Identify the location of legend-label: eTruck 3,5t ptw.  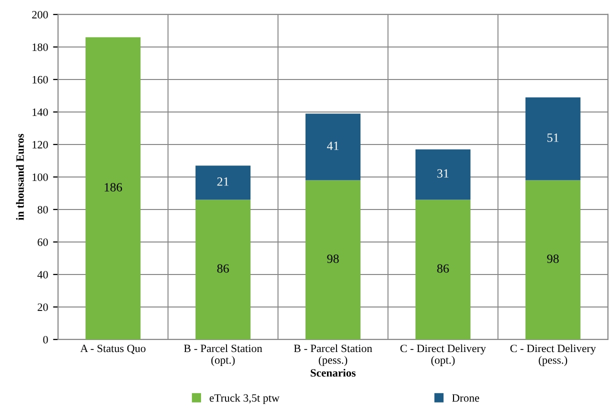
(245, 399).